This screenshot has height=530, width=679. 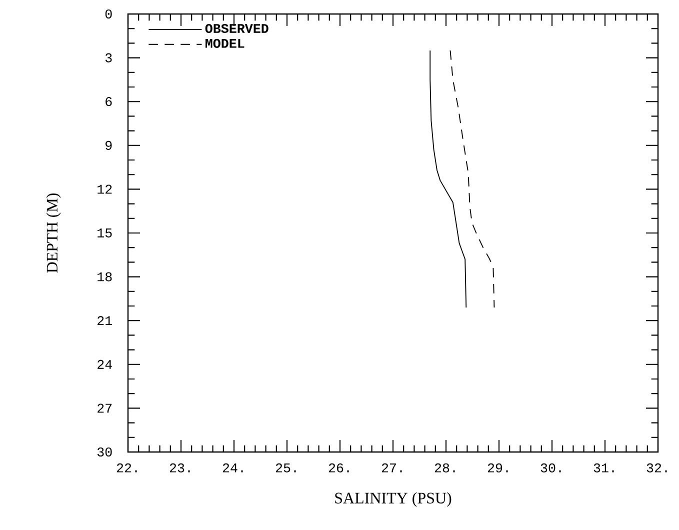 I want to click on y-axis-title: DEPTH (M), so click(x=53, y=233).